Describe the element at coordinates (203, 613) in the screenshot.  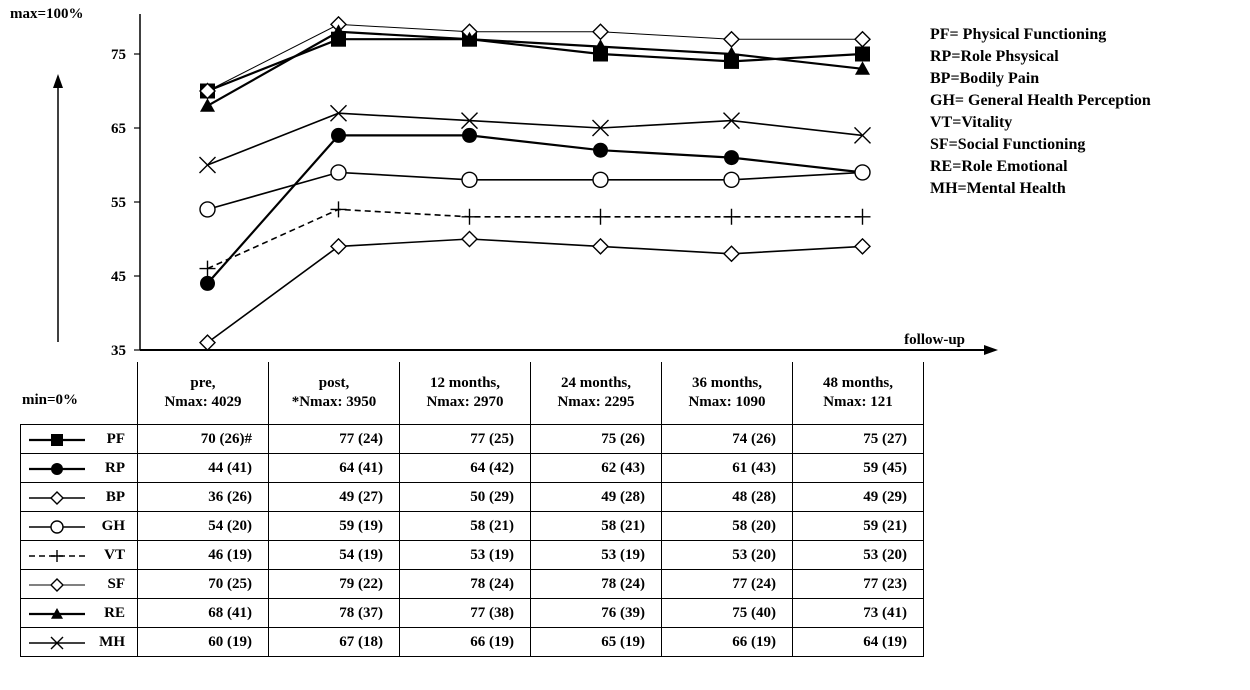
I see `table-cell: 68 (41)` at that location.